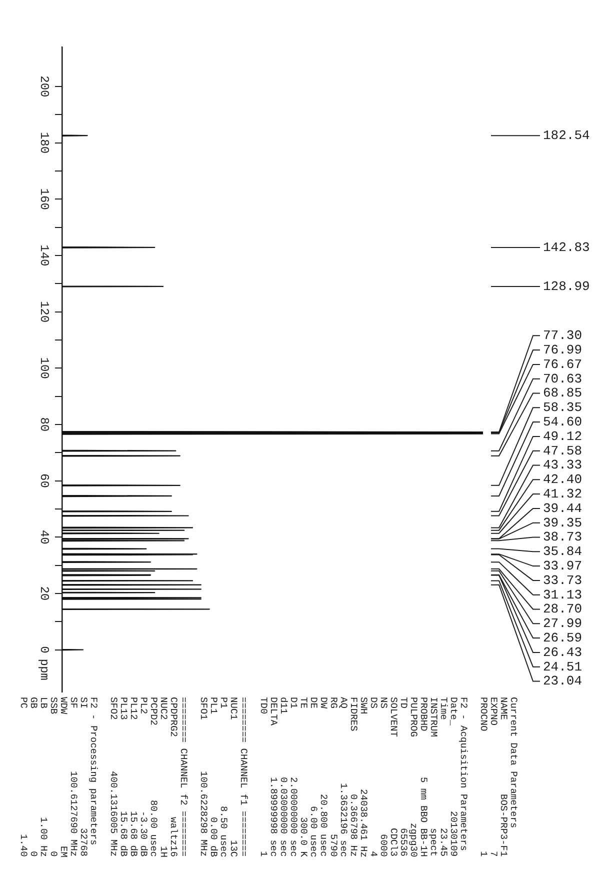  I want to click on text: 142.83, so click(566, 247).